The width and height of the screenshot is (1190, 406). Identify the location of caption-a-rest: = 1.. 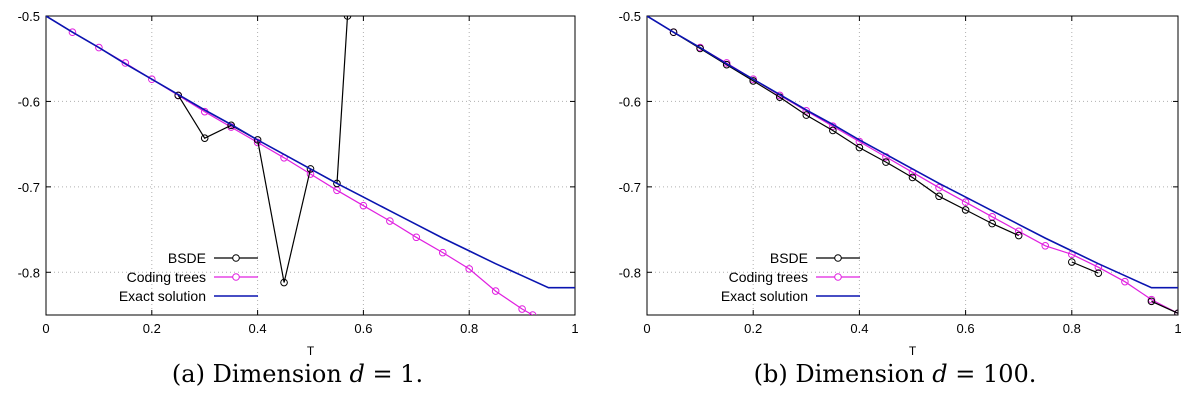
(394, 374).